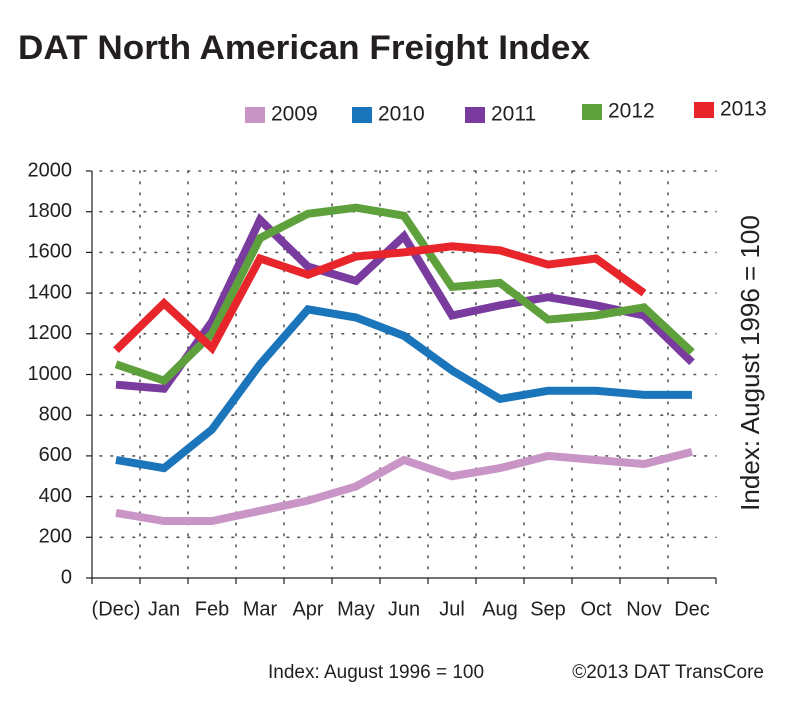 This screenshot has width=800, height=722. Describe the element at coordinates (631, 111) in the screenshot. I see `legend-label: 2012` at that location.